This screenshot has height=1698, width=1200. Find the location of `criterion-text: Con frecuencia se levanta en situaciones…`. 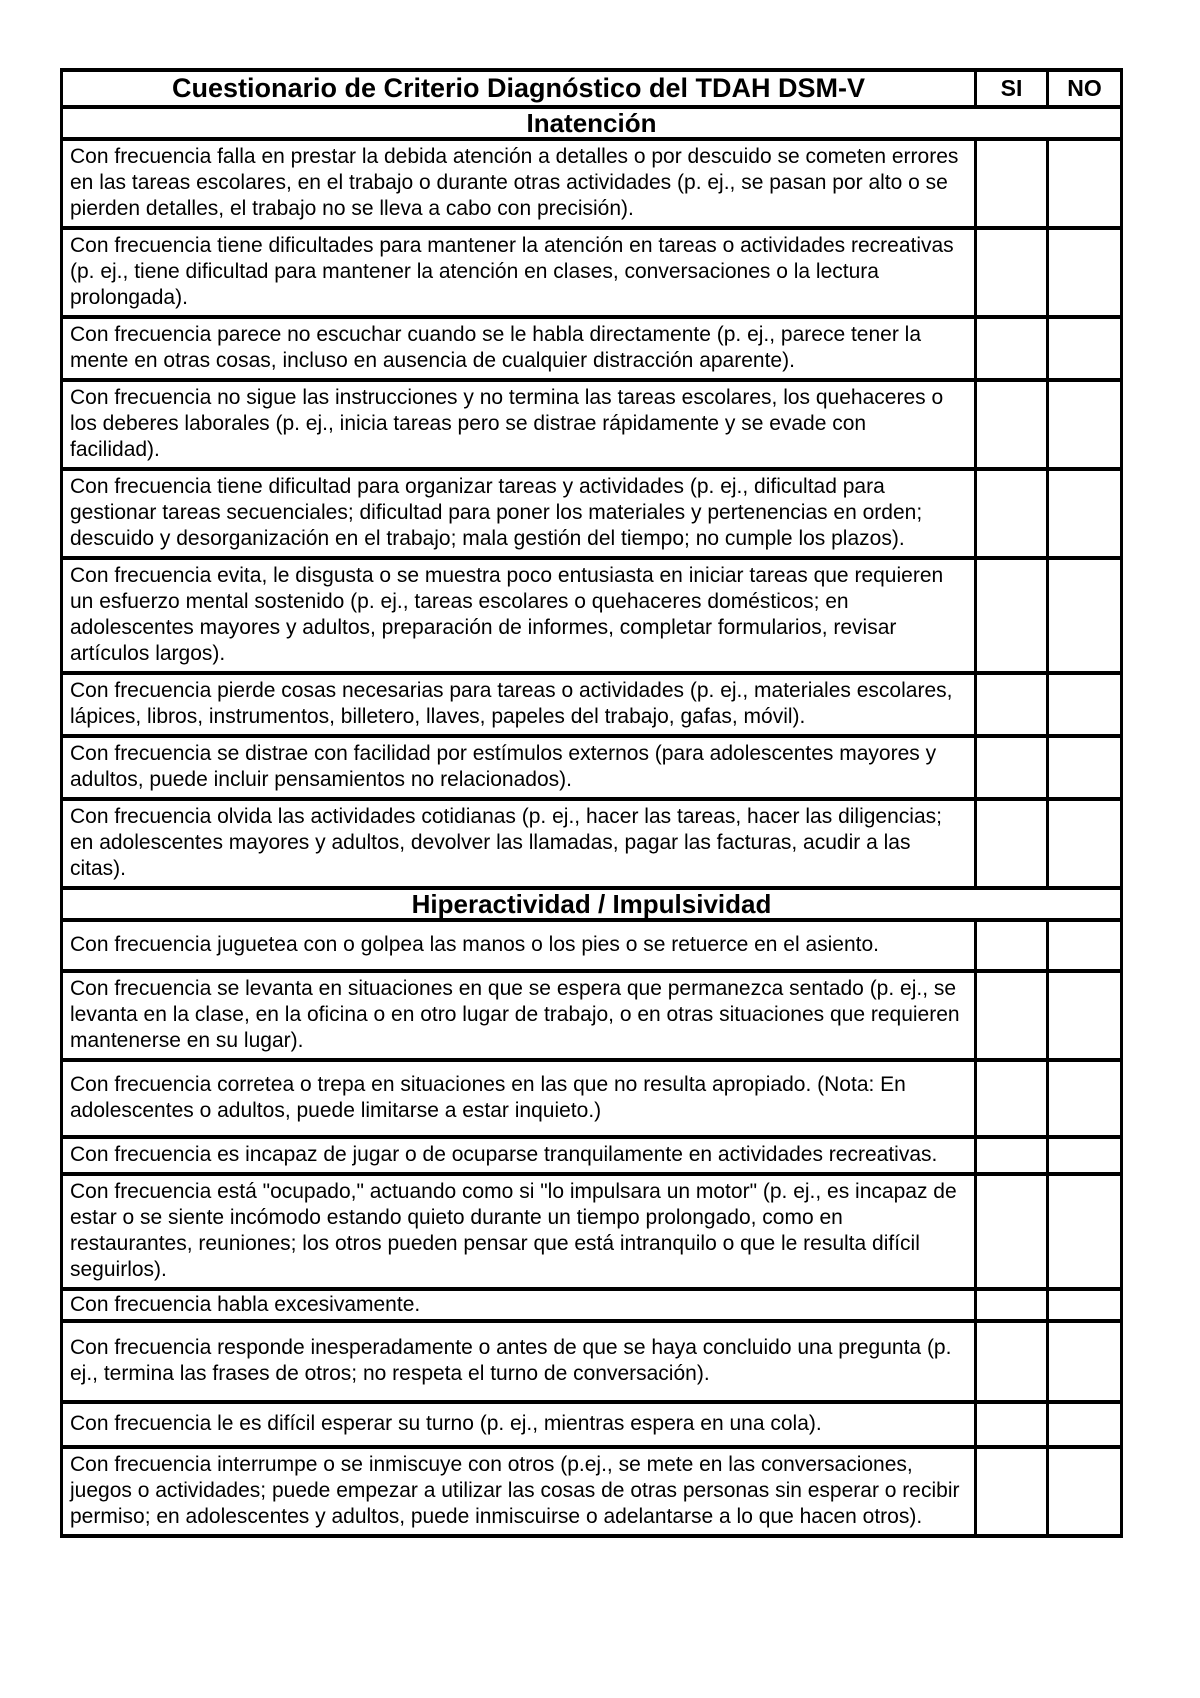

criterion-text: Con frecuencia se levanta en situaciones… is located at coordinates (518, 1015).